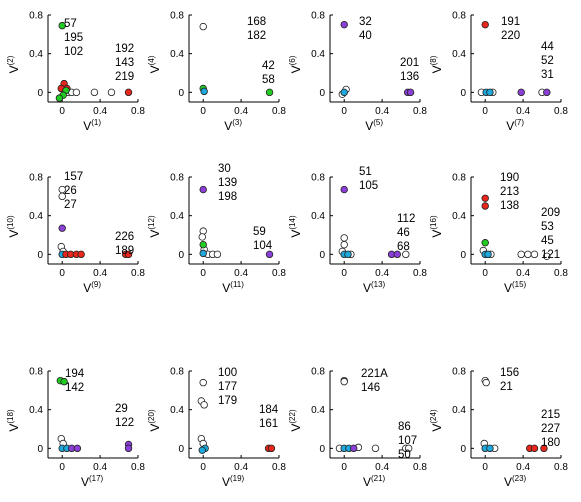 Image resolution: width=581 pixels, height=502 pixels. I want to click on point-id-label: 198, so click(227, 197).